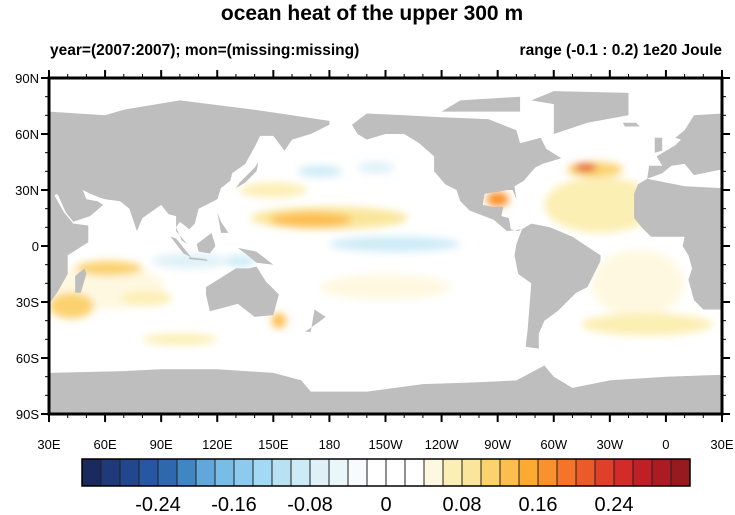  I want to click on north-america, so click(456, 172).